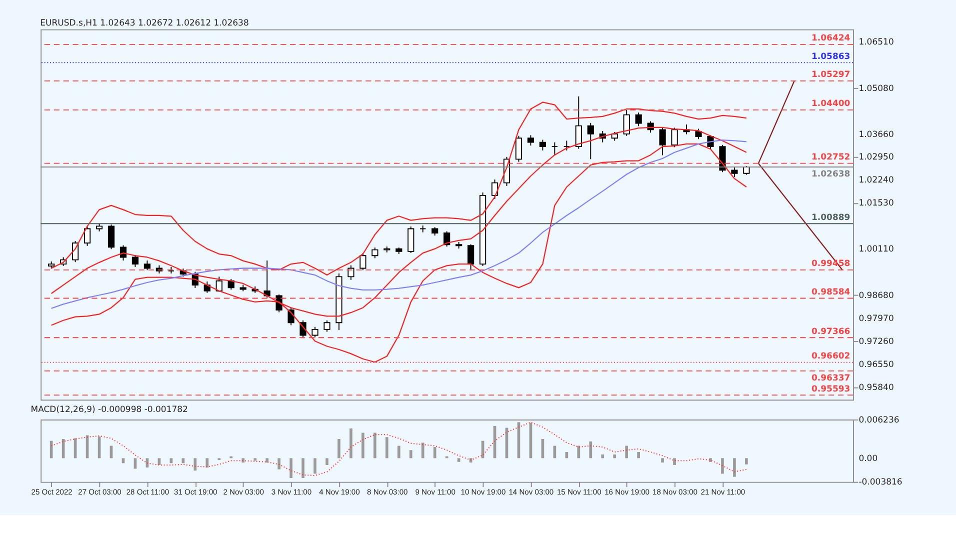 The width and height of the screenshot is (956, 535). Describe the element at coordinates (196, 492) in the screenshot. I see `x-tick-label: 31 Oct 19:00` at that location.